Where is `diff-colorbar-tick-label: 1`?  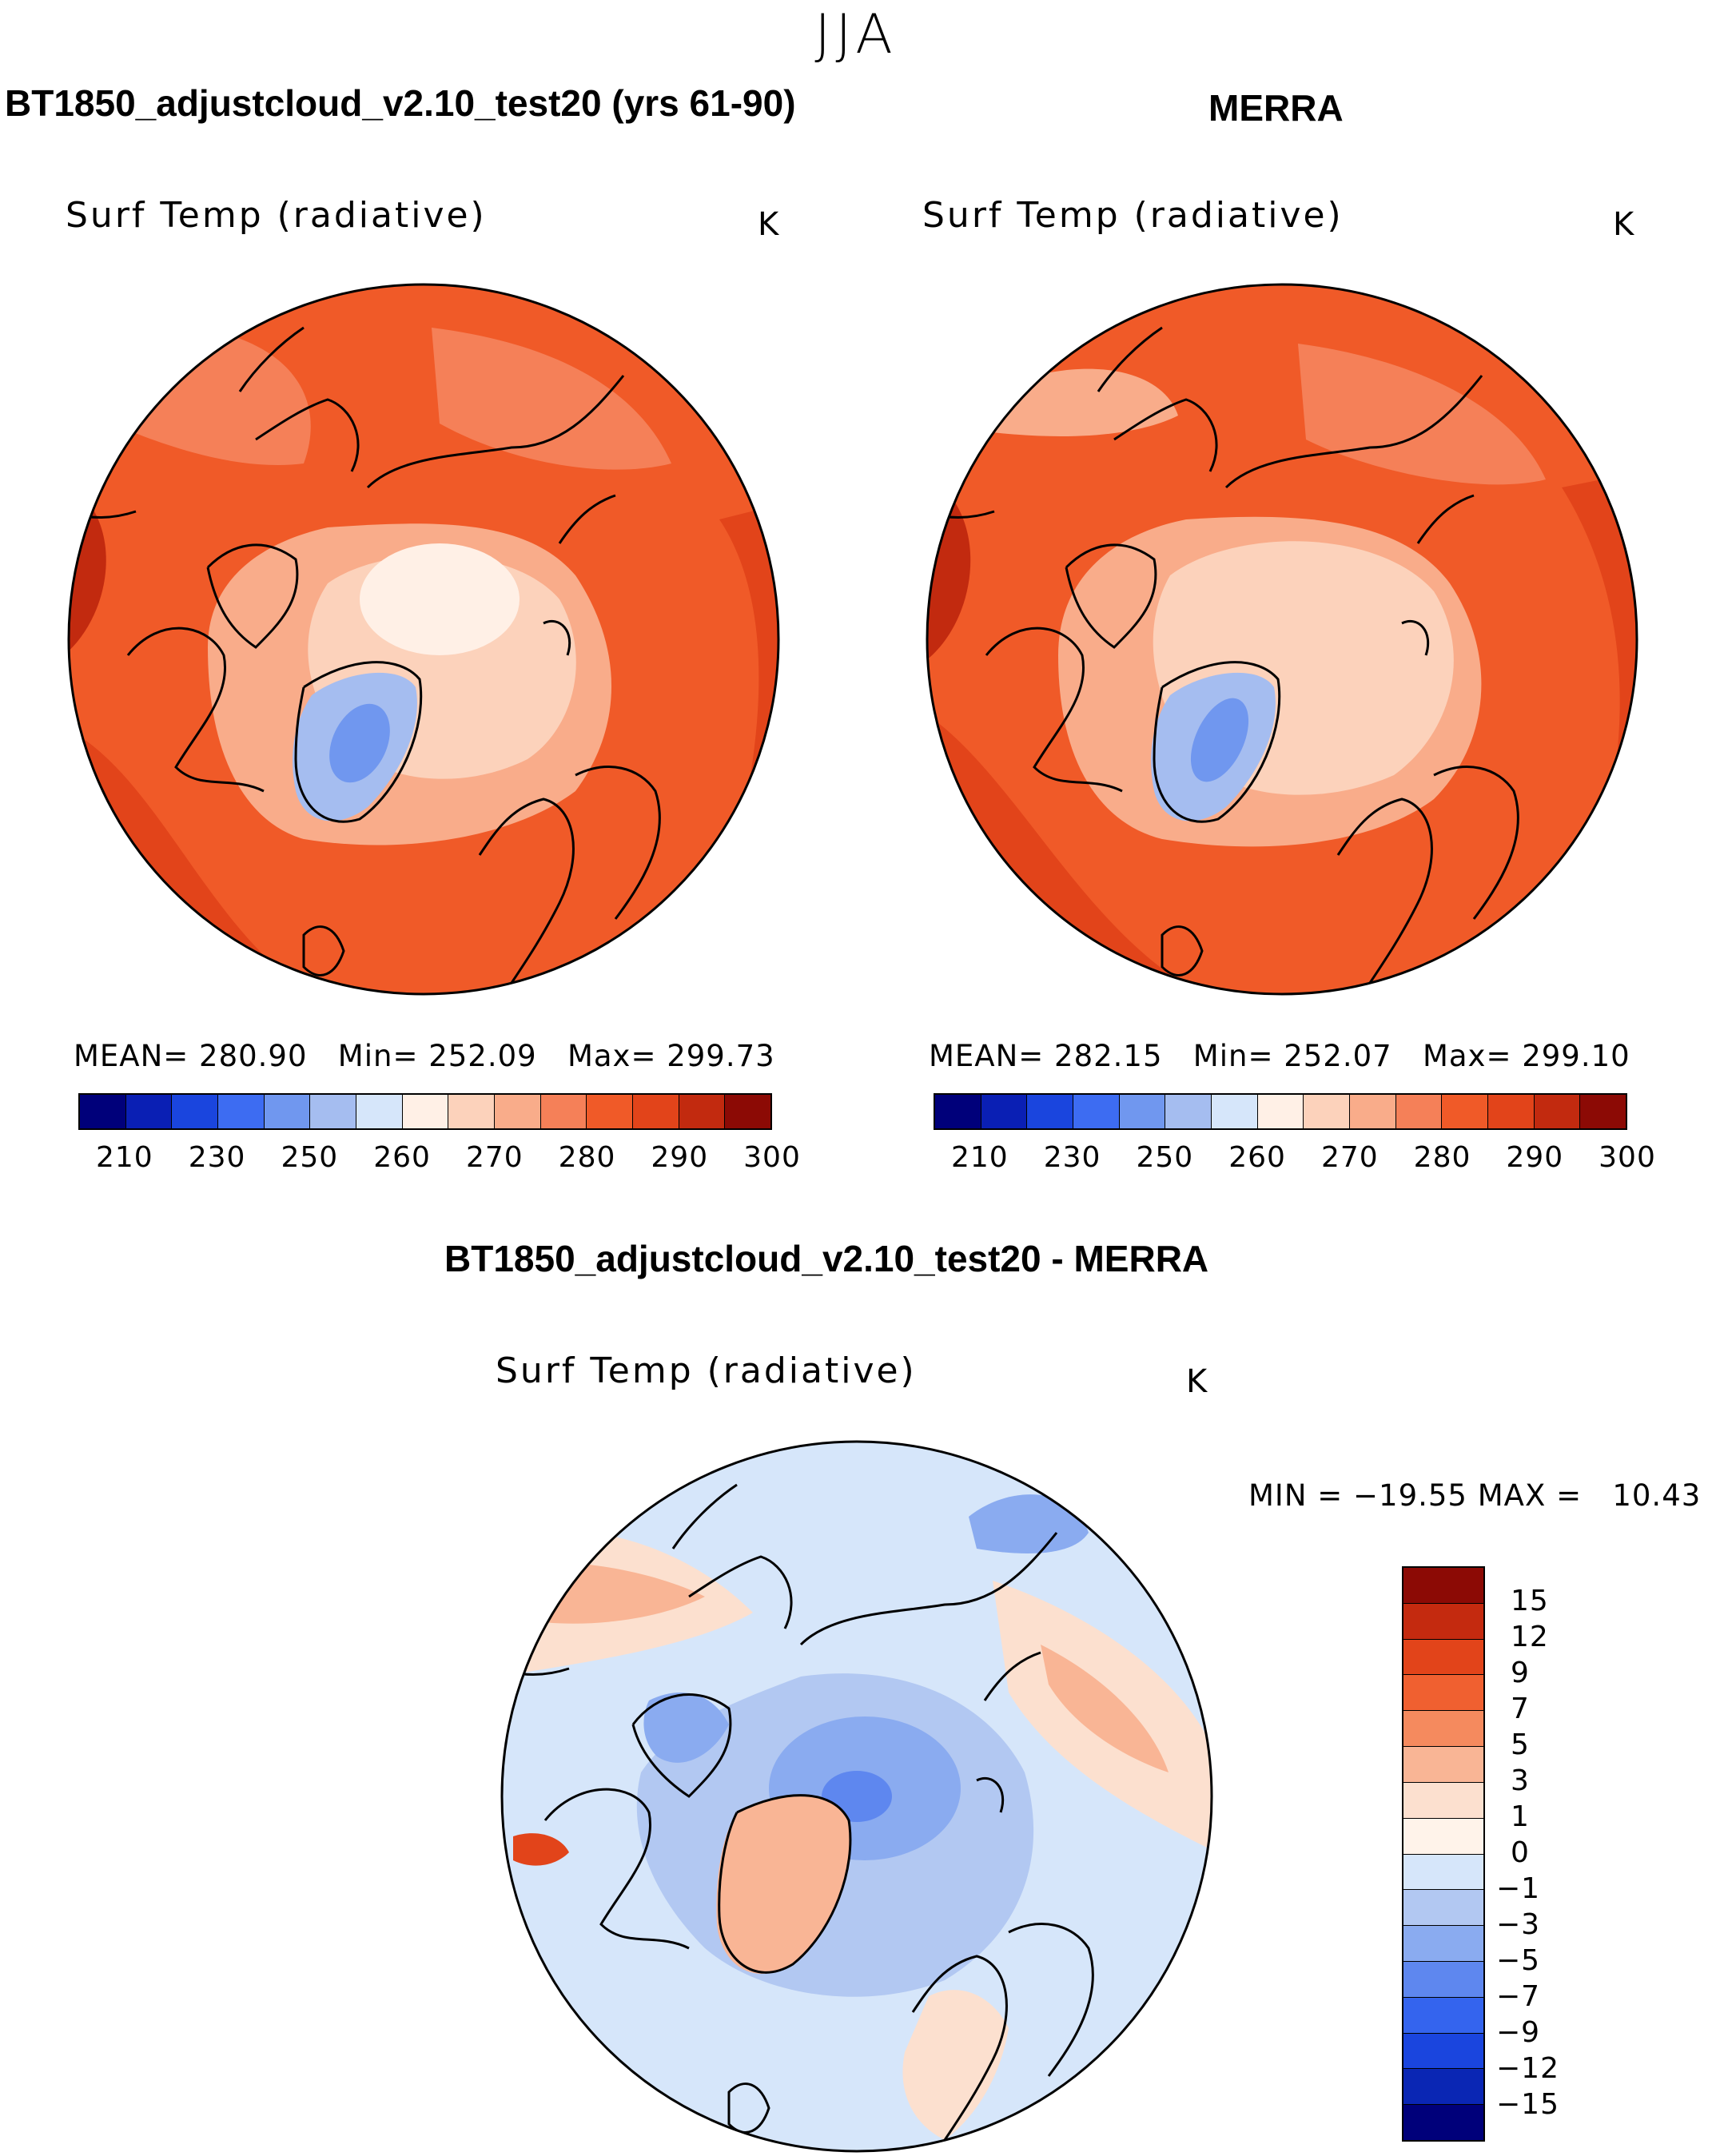 diff-colorbar-tick-label: 1 is located at coordinates (1520, 1816).